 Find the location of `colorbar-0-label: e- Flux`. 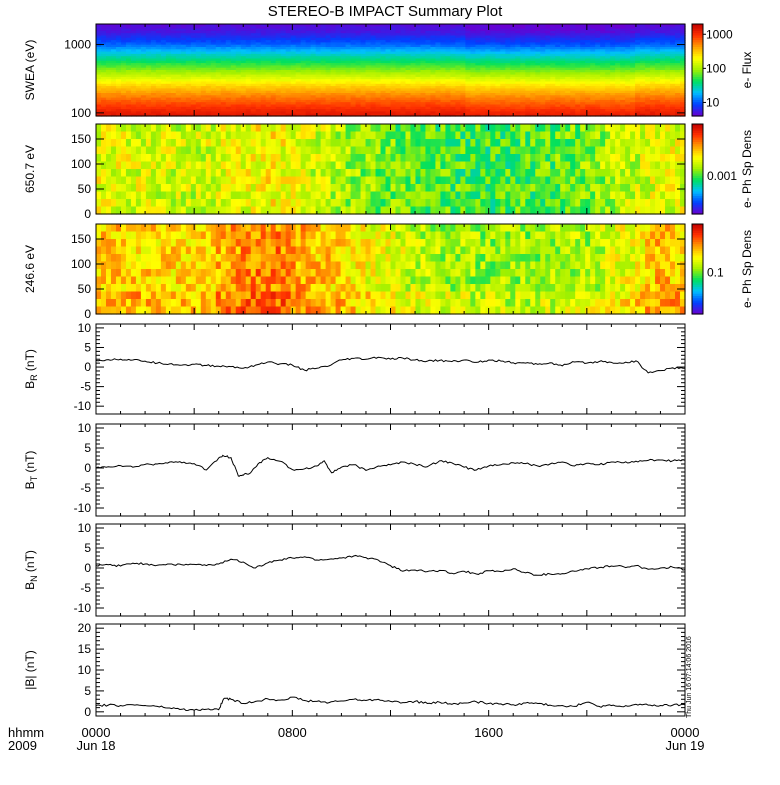

colorbar-0-label: e- Flux is located at coordinates (747, 70).